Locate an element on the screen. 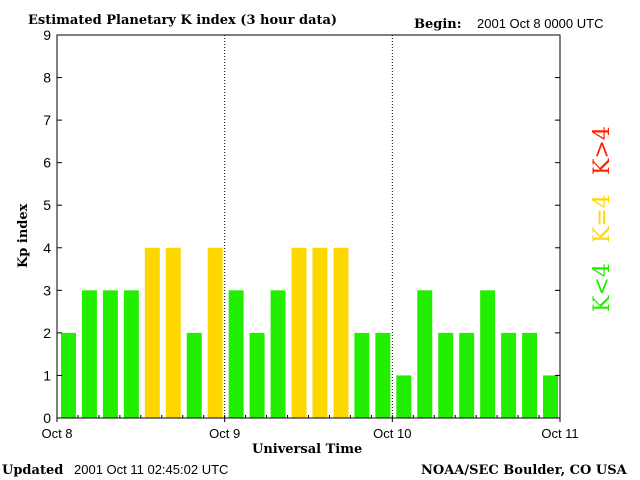 This screenshot has width=640, height=480. x-tick-label: Oct 9 is located at coordinates (224, 433).